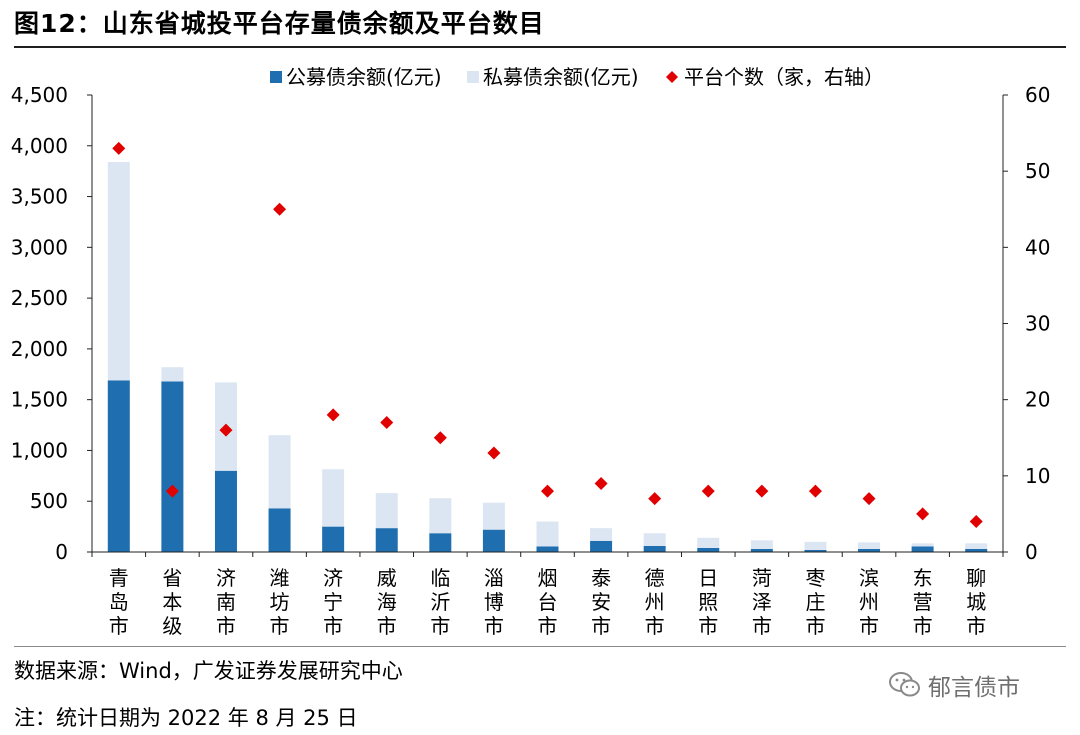 Image resolution: width=1080 pixels, height=735 pixels. I want to click on right-tick-label: 30, so click(1037, 324).